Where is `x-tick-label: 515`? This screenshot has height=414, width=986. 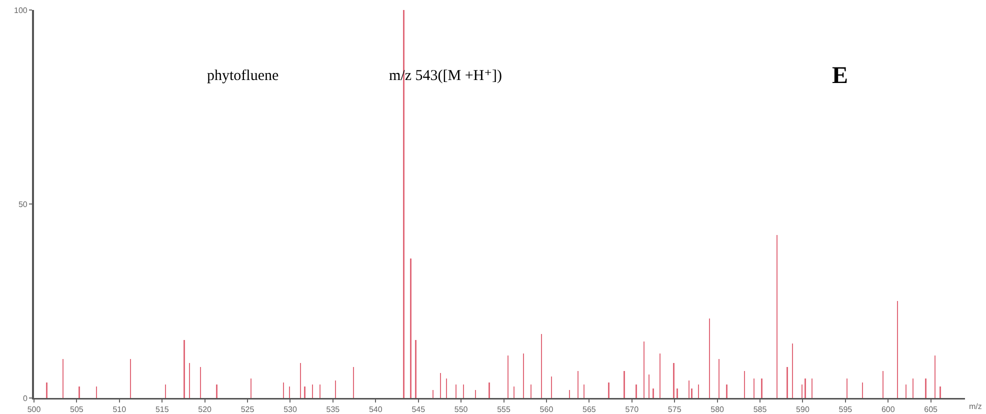
x-tick-label: 515 is located at coordinates (162, 409).